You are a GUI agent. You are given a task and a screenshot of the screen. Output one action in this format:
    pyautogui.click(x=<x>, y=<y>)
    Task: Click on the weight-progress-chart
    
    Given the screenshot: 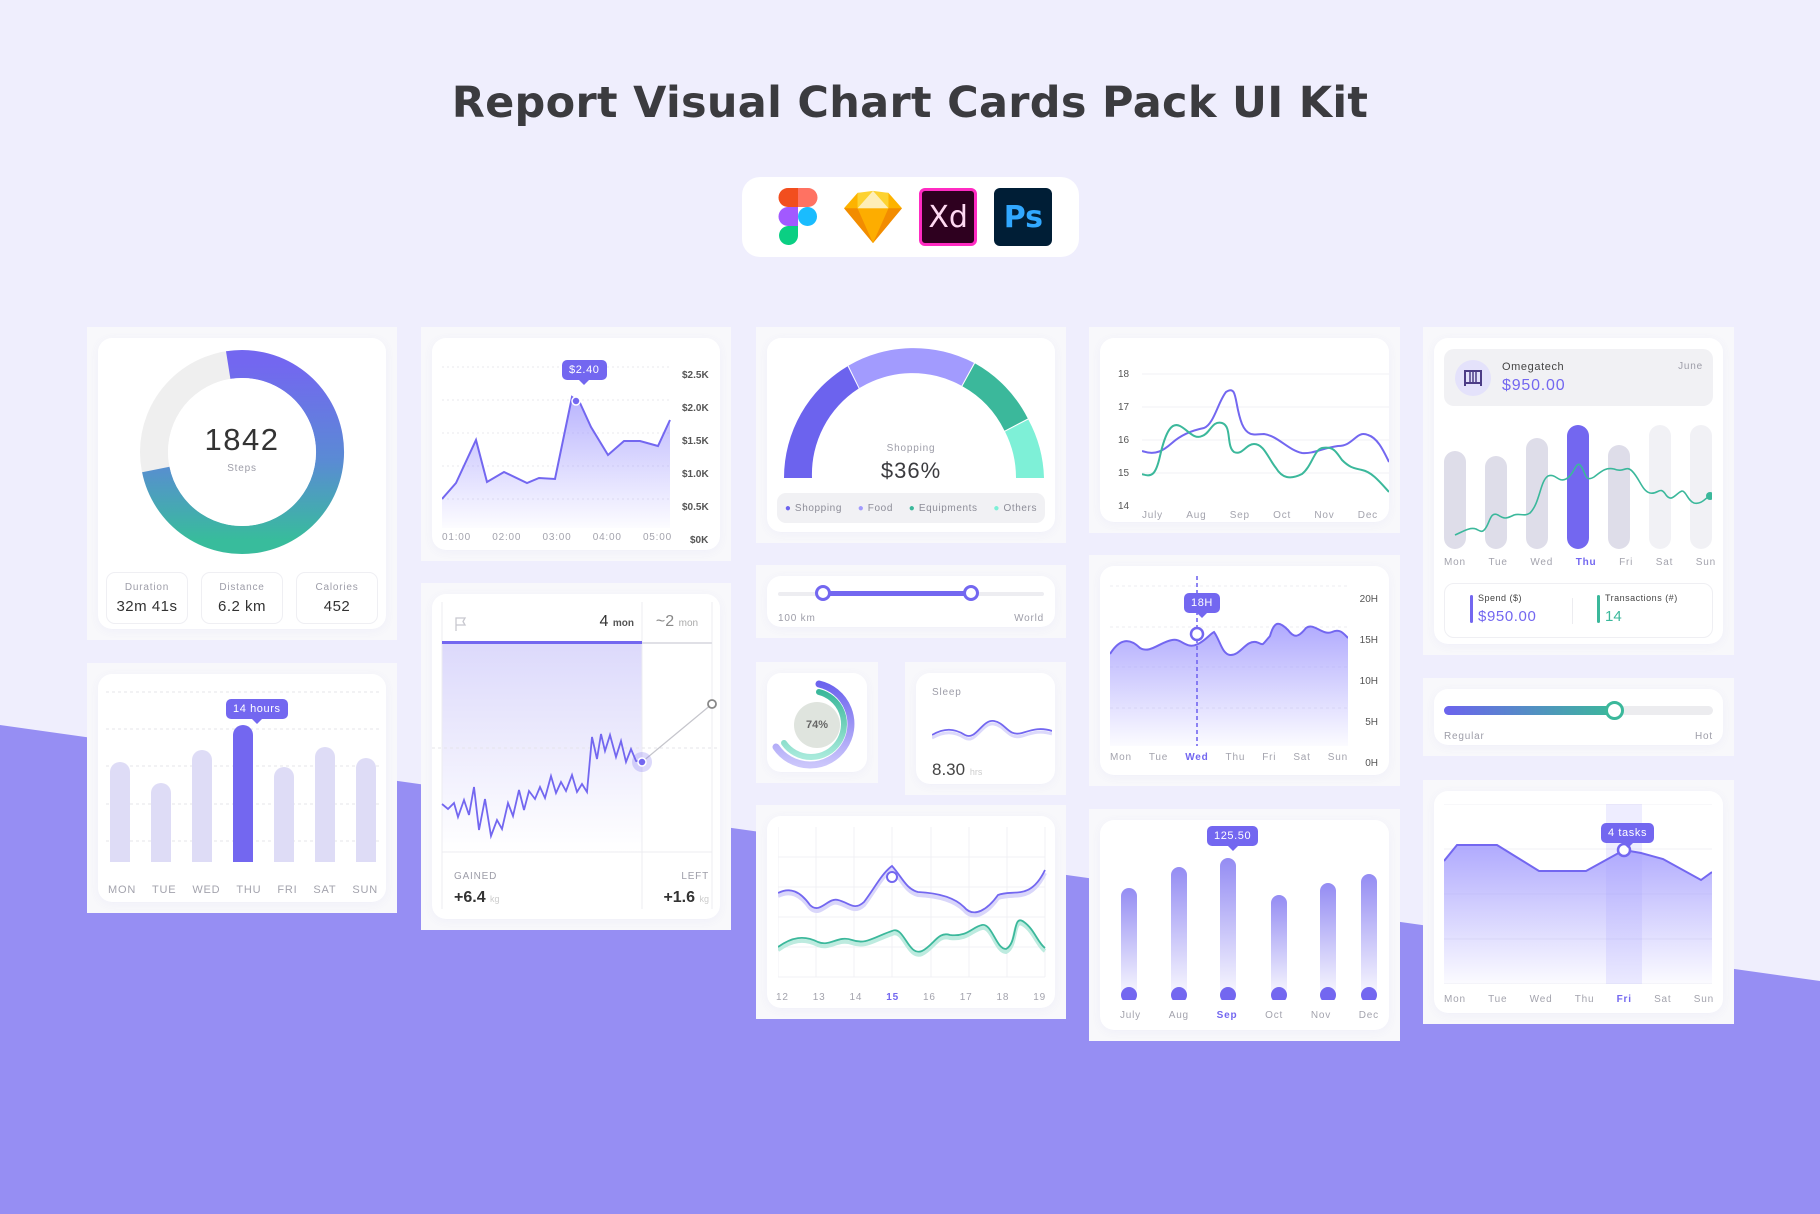 What is the action you would take?
    pyautogui.click(x=576, y=755)
    